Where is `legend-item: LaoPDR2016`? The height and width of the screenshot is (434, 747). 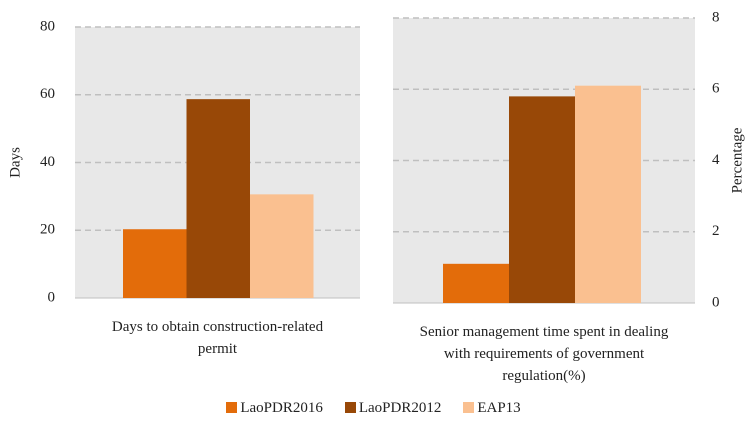 legend-item: LaoPDR2016 is located at coordinates (274, 408).